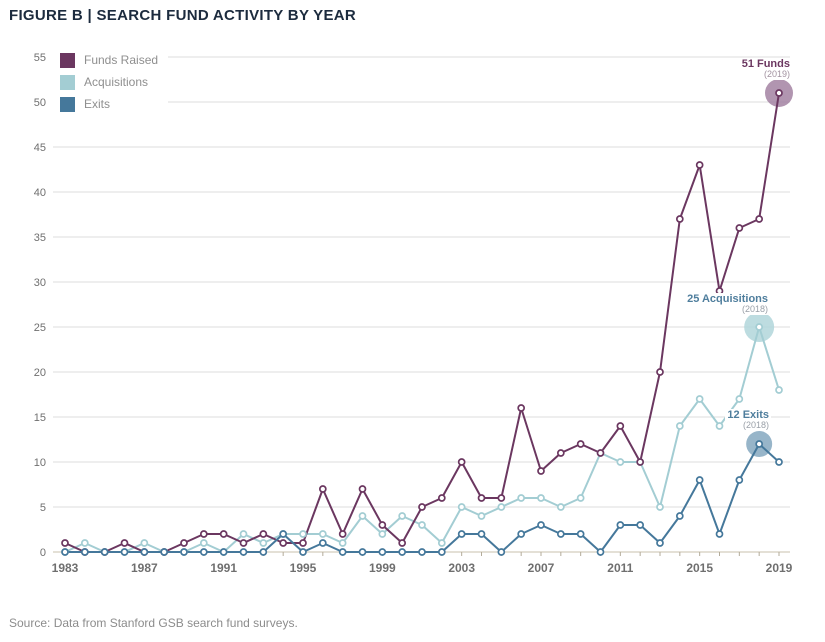 Image resolution: width=825 pixels, height=642 pixels. I want to click on x-axis-tick-label: 2011, so click(620, 568).